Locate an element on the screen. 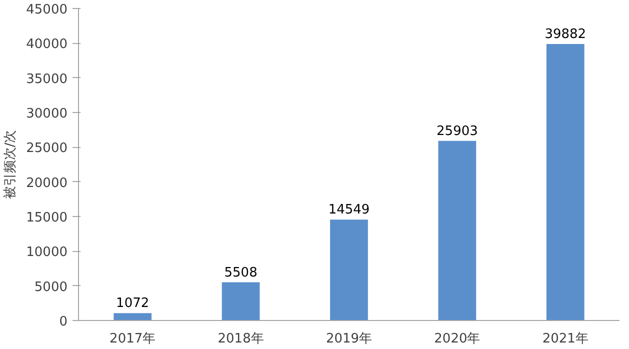 This screenshot has height=349, width=629. y-tick-label: 20000 is located at coordinates (47, 183).